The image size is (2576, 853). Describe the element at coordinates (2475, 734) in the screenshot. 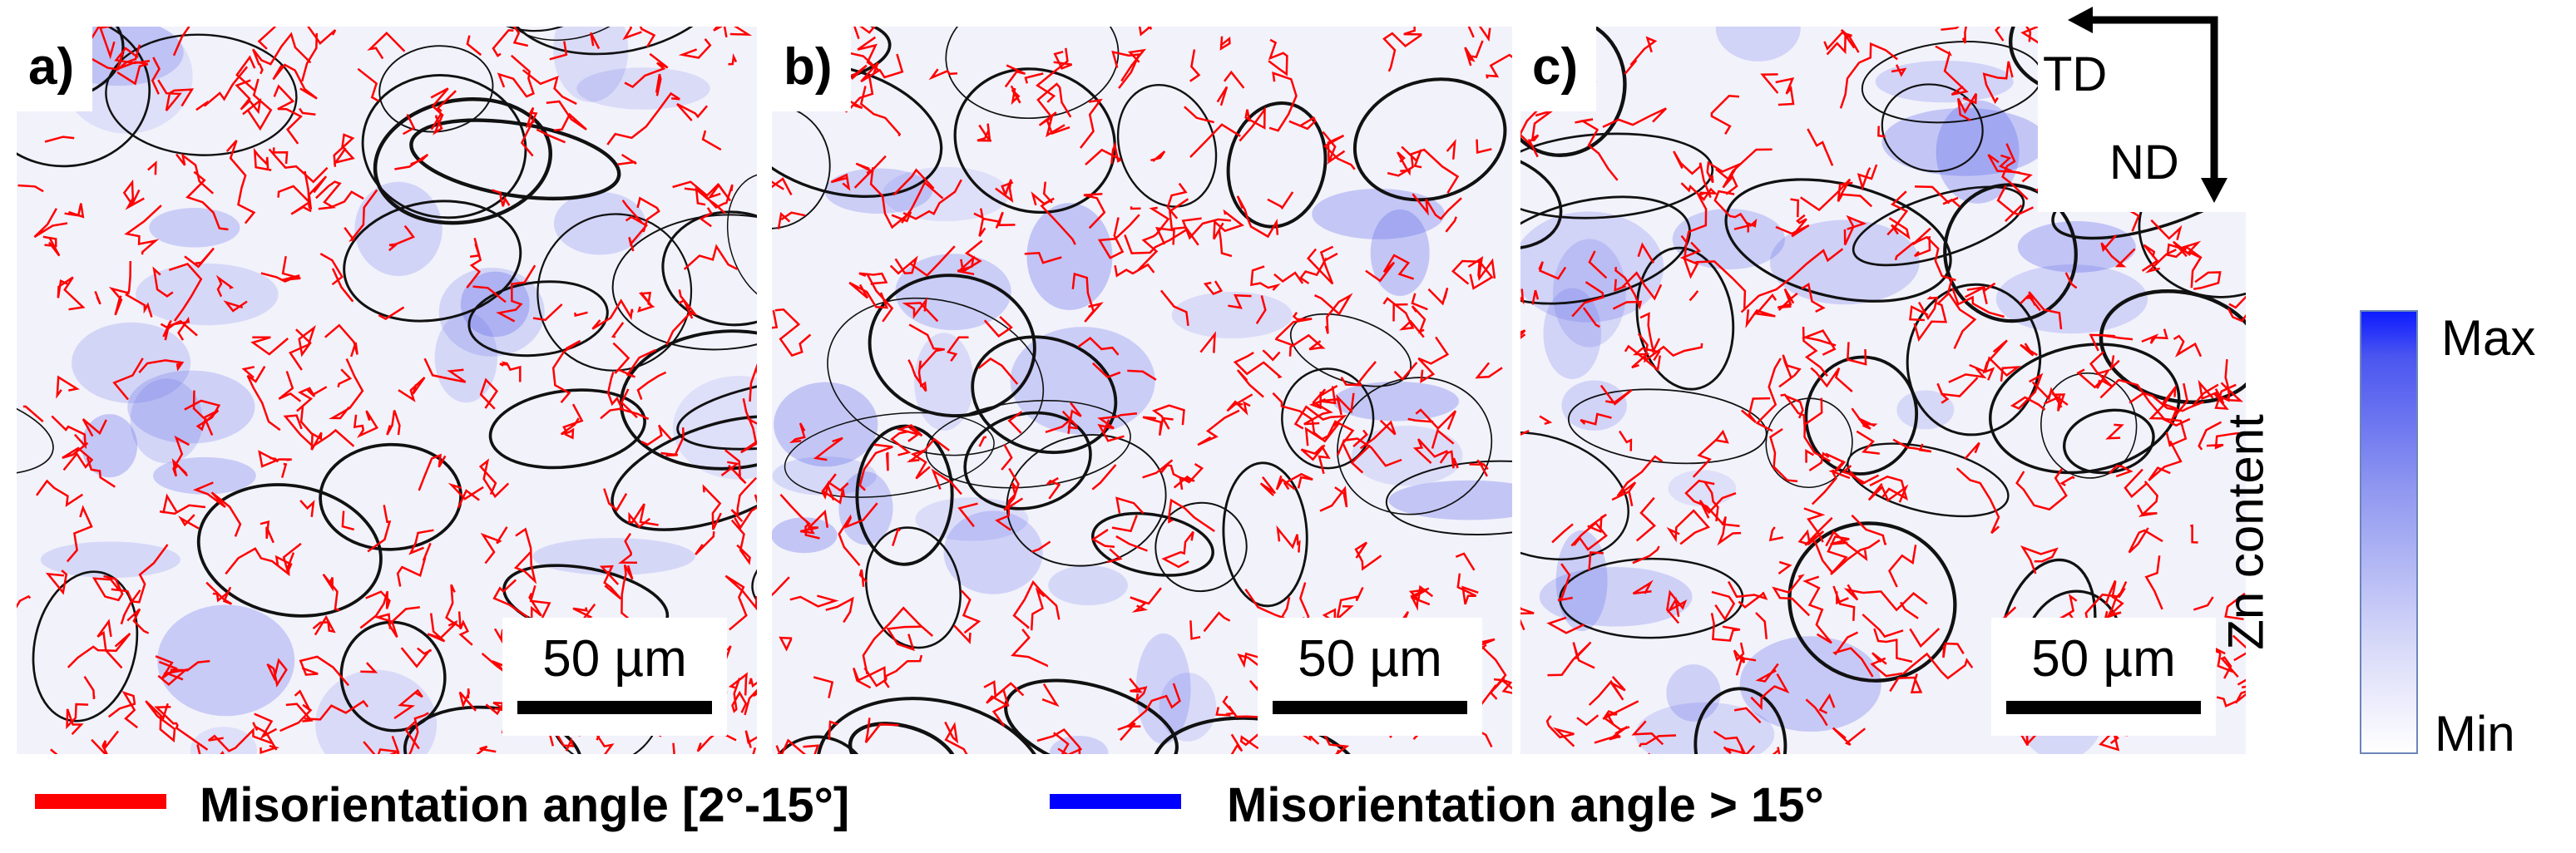

I see `colorbar-min-label: Min` at that location.